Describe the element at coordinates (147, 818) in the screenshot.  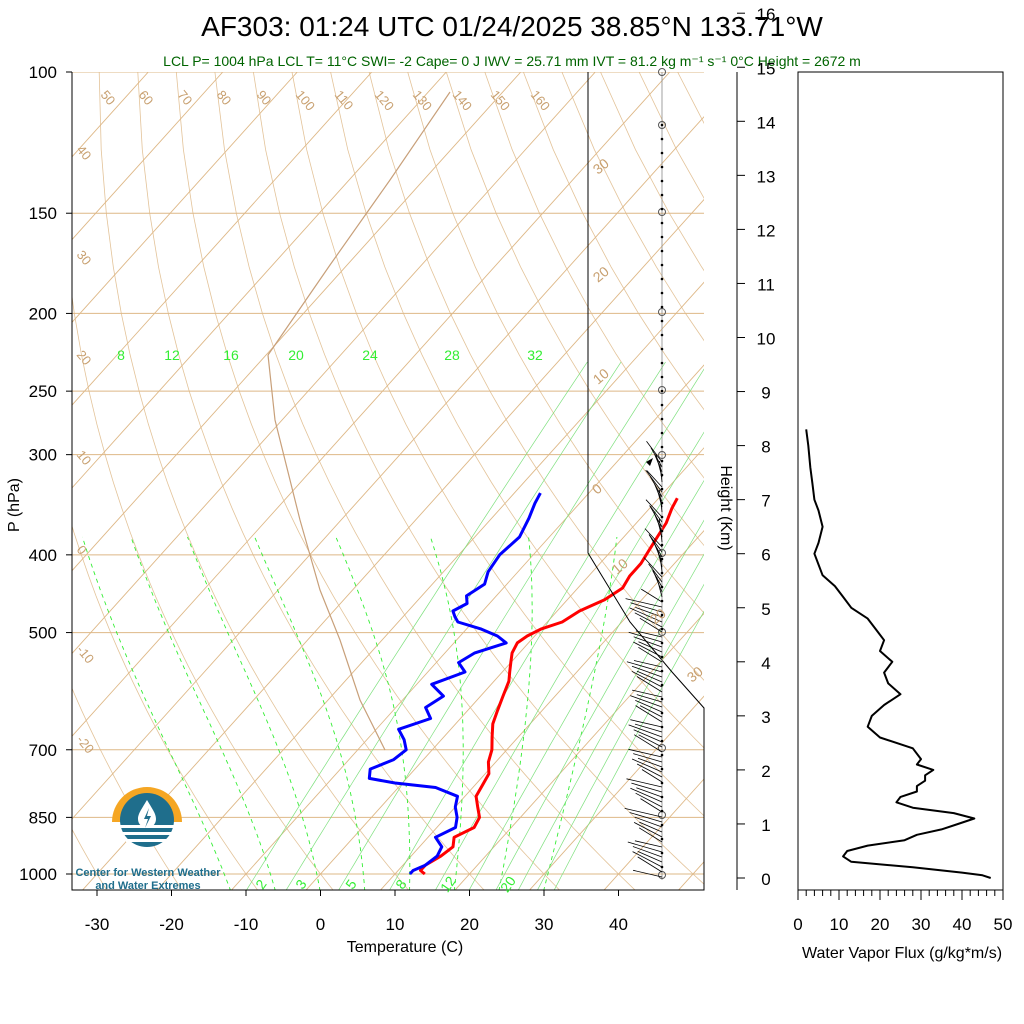
I see `lightning-icon` at that location.